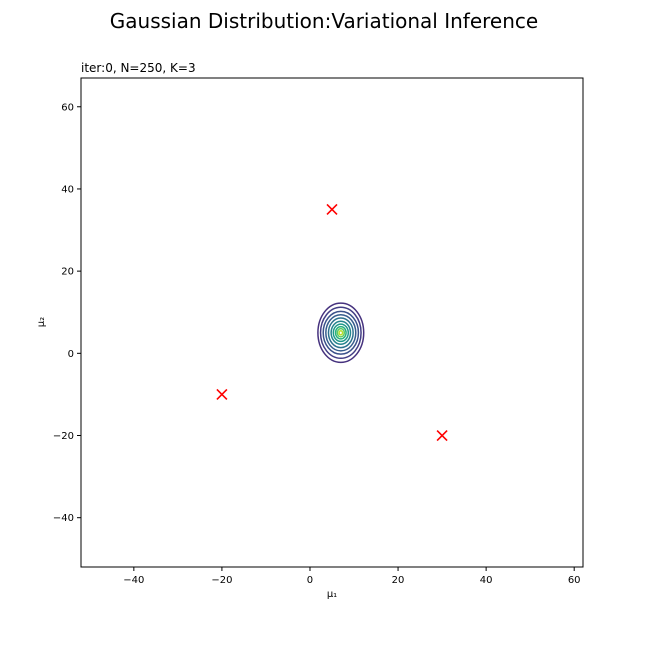 Image resolution: width=648 pixels, height=648 pixels. I want to click on x-axis-ticks: −40 −20 0 20 40 60, so click(352, 576).